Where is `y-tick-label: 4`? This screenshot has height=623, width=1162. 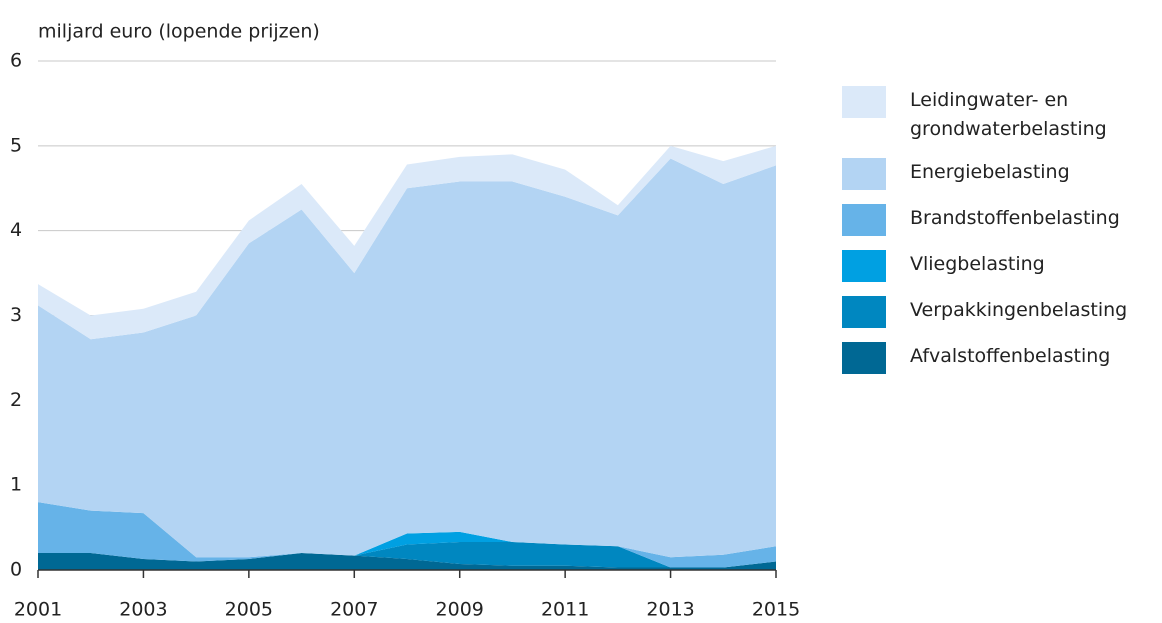
y-tick-label: 4 is located at coordinates (16, 230).